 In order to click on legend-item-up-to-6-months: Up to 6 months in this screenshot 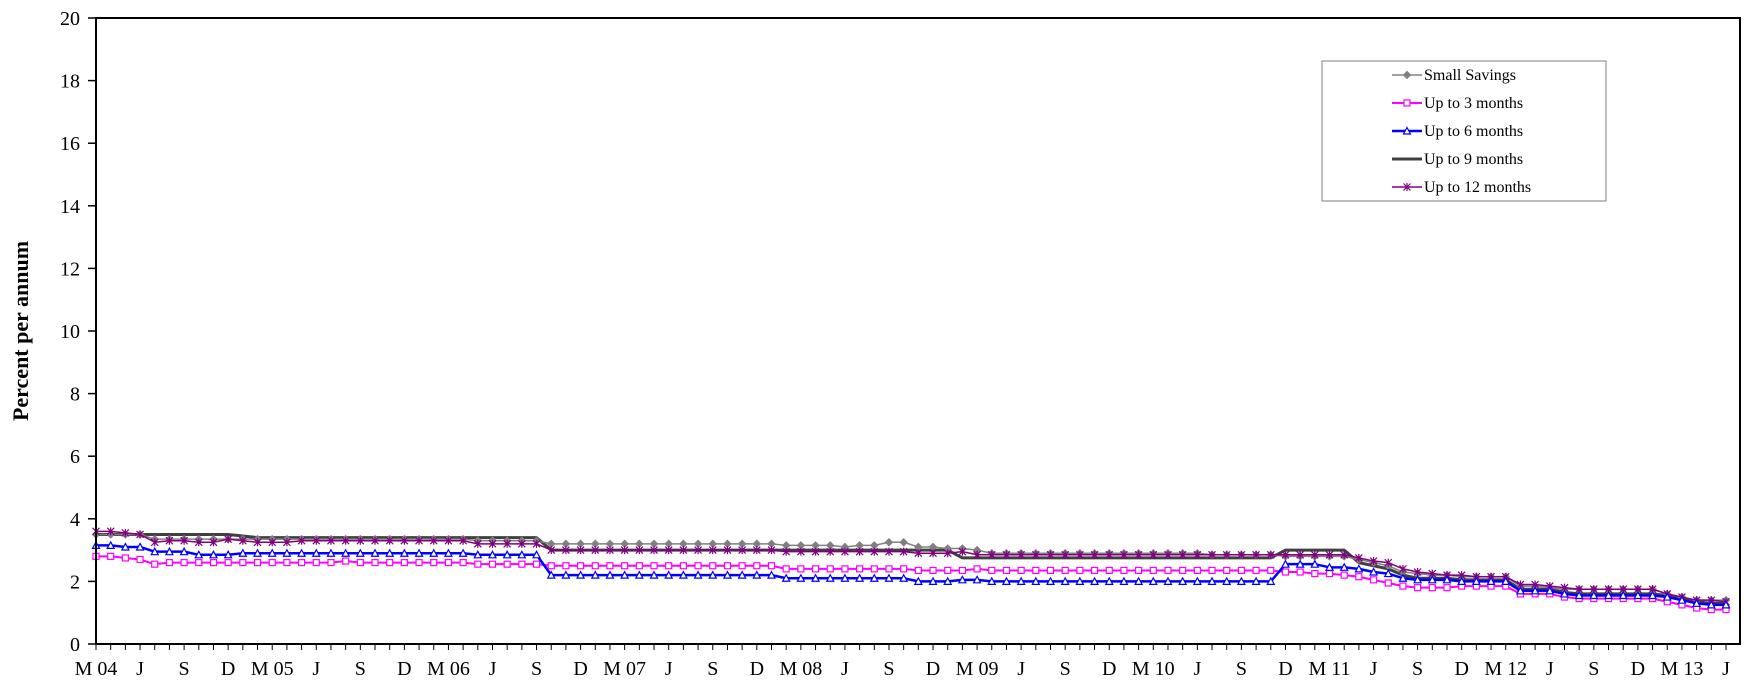, I will do `click(1457, 131)`.